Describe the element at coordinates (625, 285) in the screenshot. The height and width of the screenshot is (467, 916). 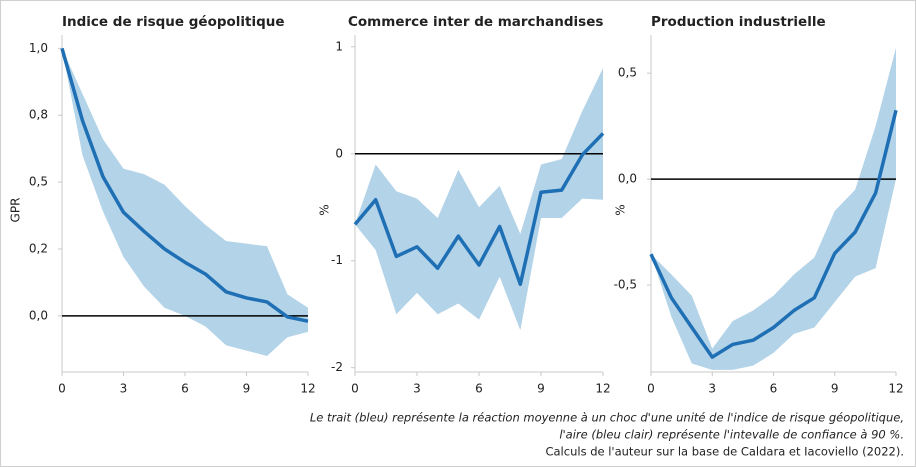
I see `y-tick-label: -0,5` at that location.